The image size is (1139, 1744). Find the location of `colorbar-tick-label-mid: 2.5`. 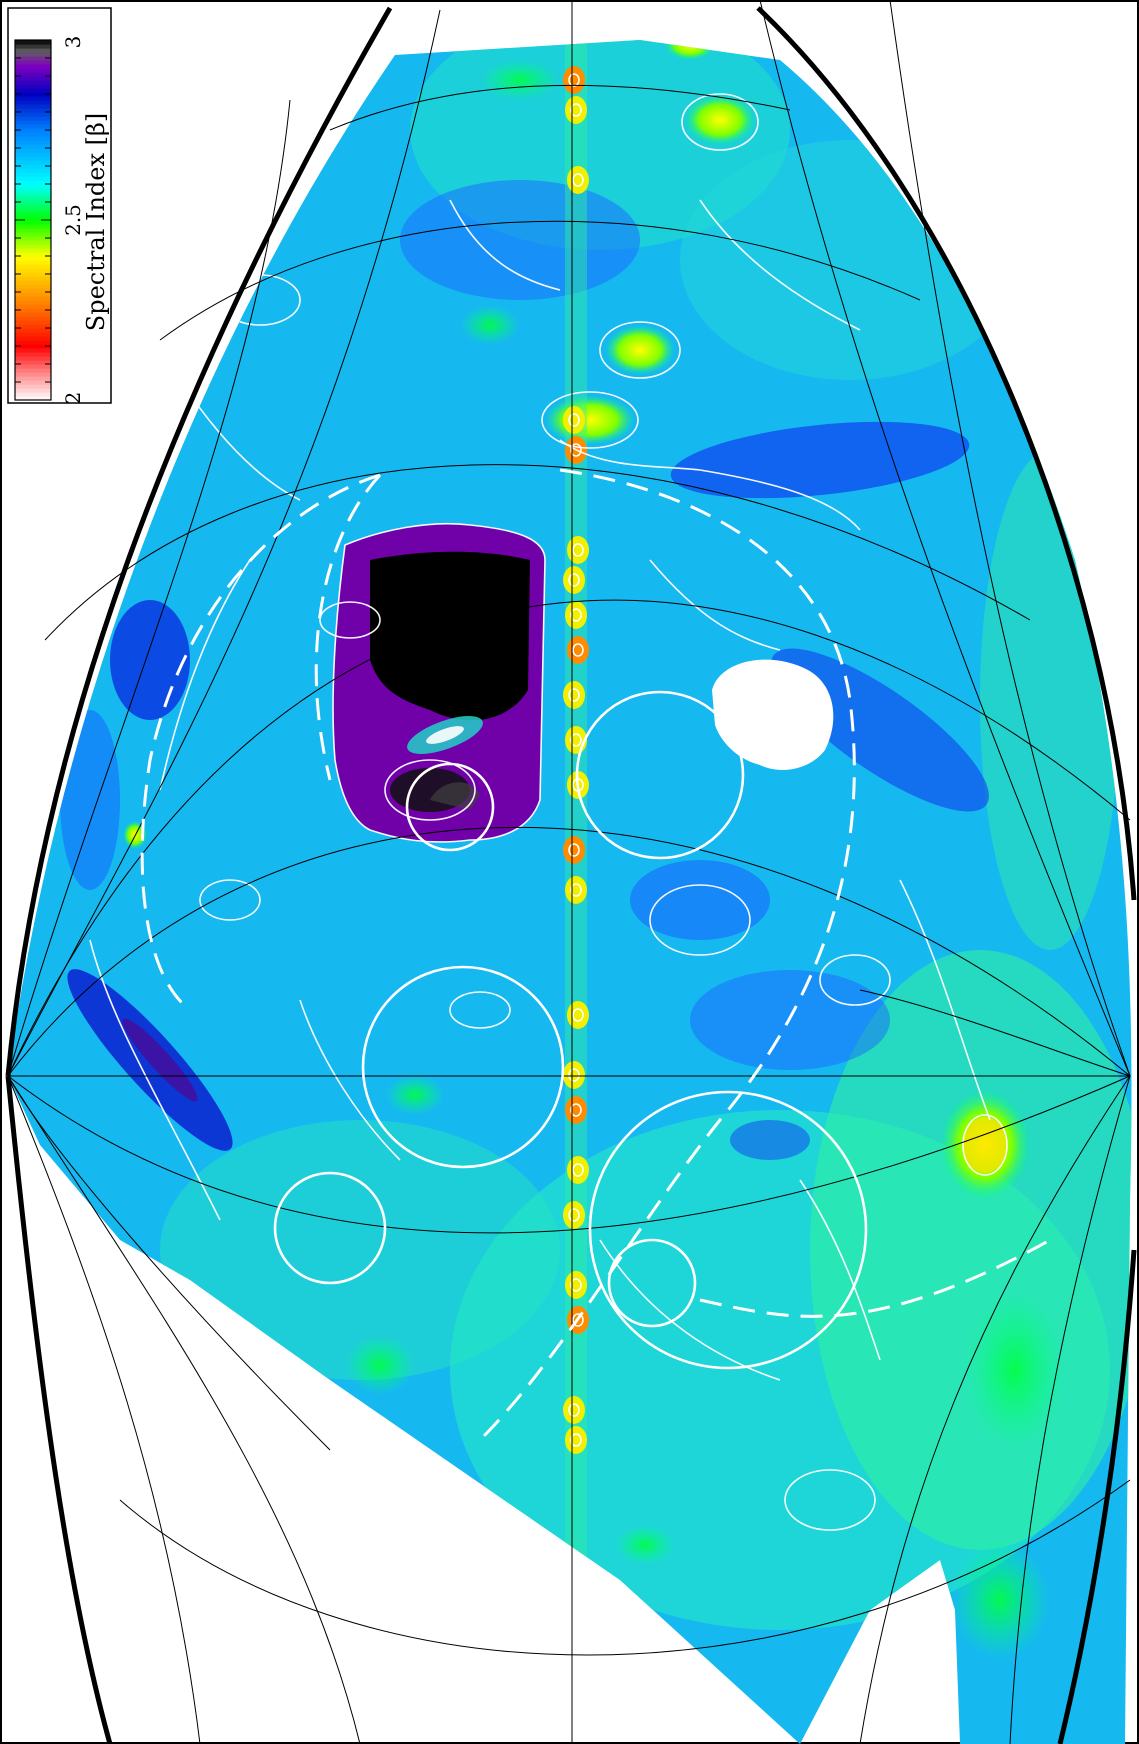

colorbar-tick-label-mid: 2.5 is located at coordinates (73, 220).